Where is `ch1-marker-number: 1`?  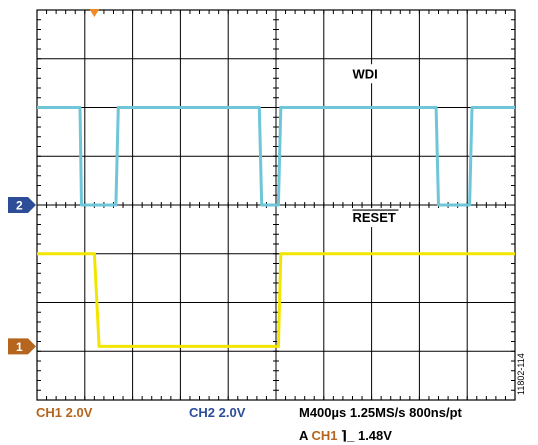 ch1-marker-number: 1 is located at coordinates (19, 347).